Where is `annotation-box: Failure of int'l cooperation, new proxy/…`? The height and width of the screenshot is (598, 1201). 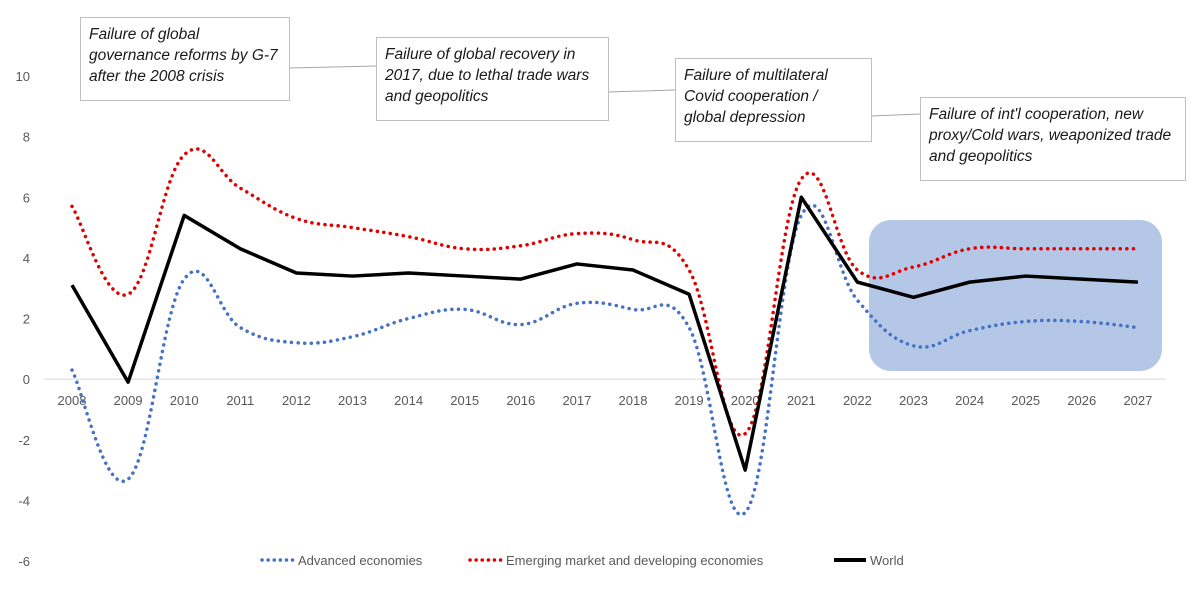 annotation-box: Failure of int'l cooperation, new proxy/… is located at coordinates (1053, 139).